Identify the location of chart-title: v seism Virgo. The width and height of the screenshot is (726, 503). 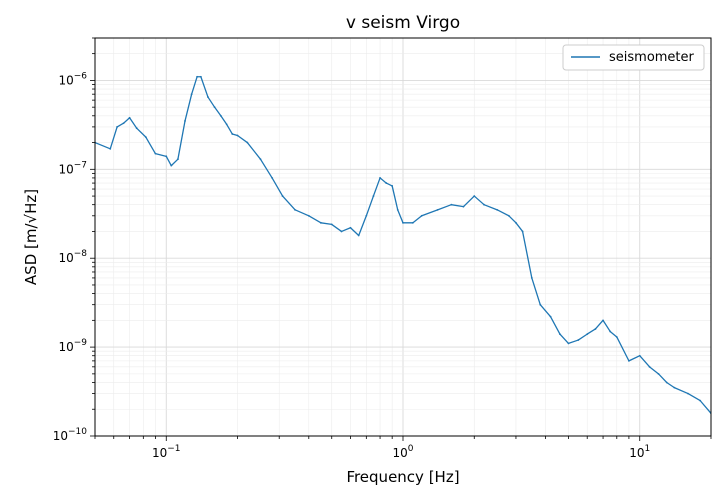
(403, 23).